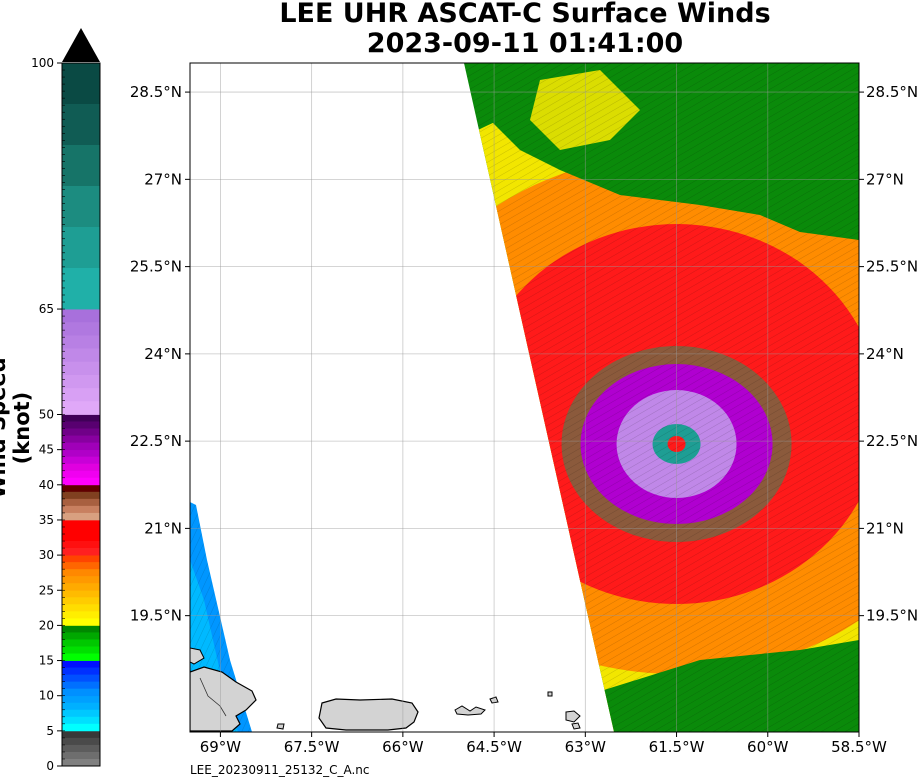  What do you see at coordinates (312, 747) in the screenshot?
I see `lon-tick-label: 67.5°W` at bounding box center [312, 747].